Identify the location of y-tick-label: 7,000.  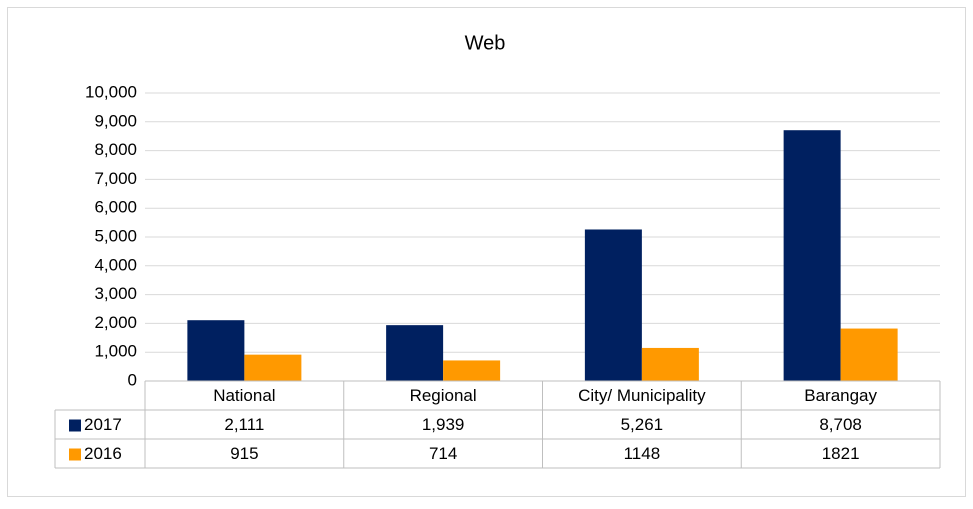
(115, 178).